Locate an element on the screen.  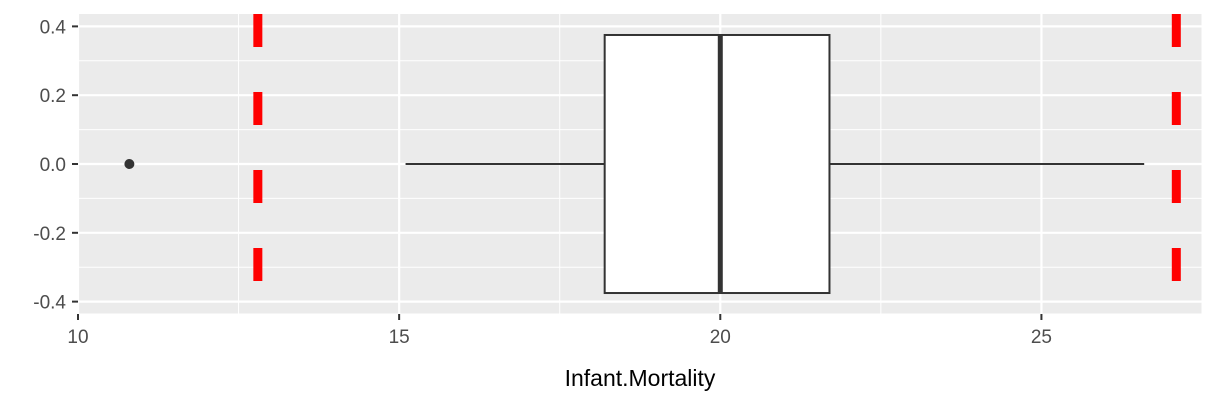
y-tick-label: -0.4 is located at coordinates (49, 303).